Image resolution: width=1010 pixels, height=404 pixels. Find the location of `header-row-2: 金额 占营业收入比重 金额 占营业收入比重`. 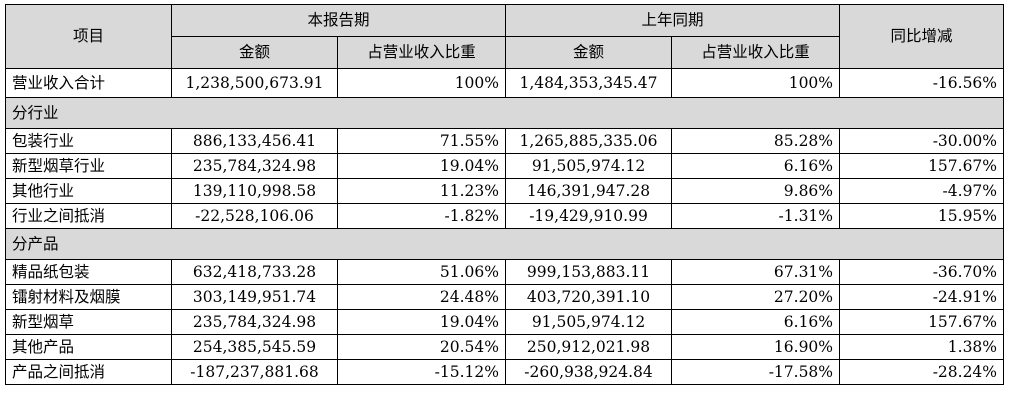

header-row-2: 金额 占营业收入比重 金额 占营业收入比重 is located at coordinates (505, 52).